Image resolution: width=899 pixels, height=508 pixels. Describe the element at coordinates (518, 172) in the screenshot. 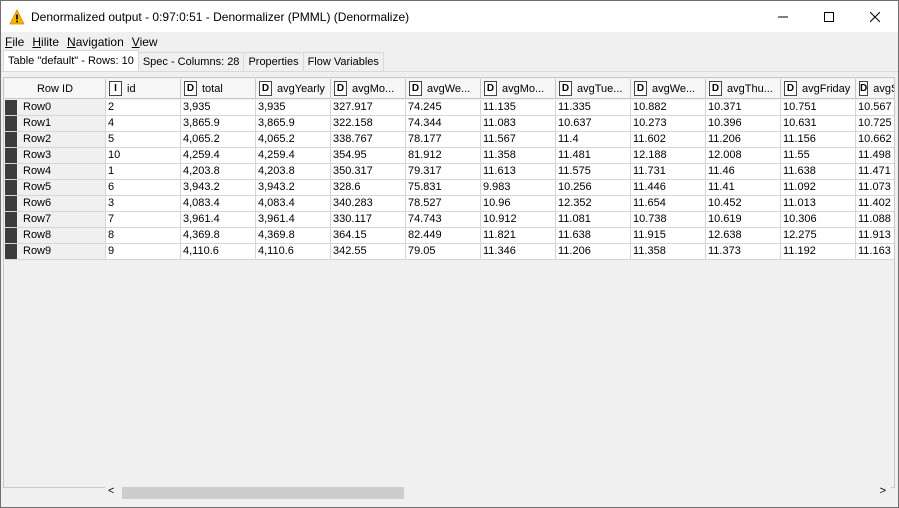

I see `table-cell: 11.613` at that location.